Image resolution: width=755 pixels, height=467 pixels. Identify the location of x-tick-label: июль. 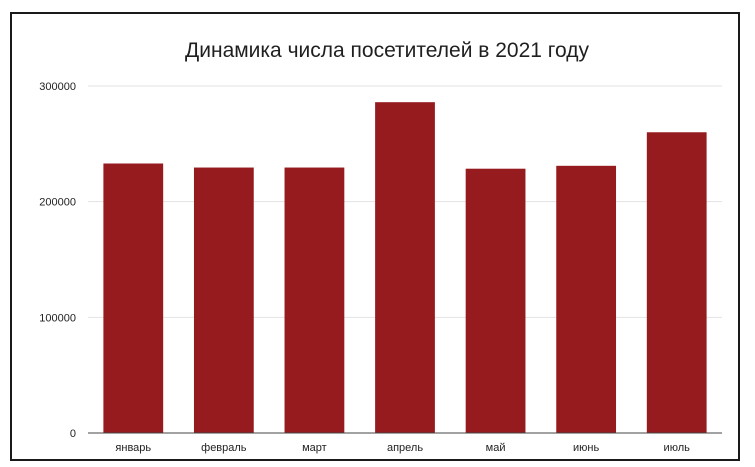
(677, 448).